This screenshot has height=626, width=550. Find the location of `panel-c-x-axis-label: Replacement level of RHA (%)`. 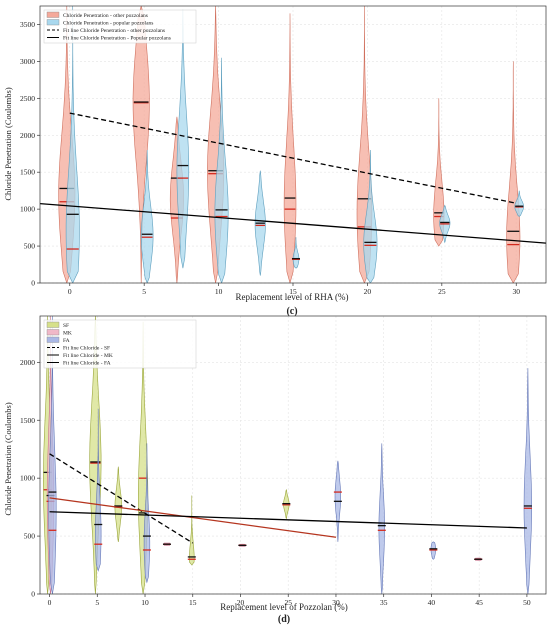

panel-c-x-axis-label: Replacement level of RHA (%) is located at coordinates (292, 297).